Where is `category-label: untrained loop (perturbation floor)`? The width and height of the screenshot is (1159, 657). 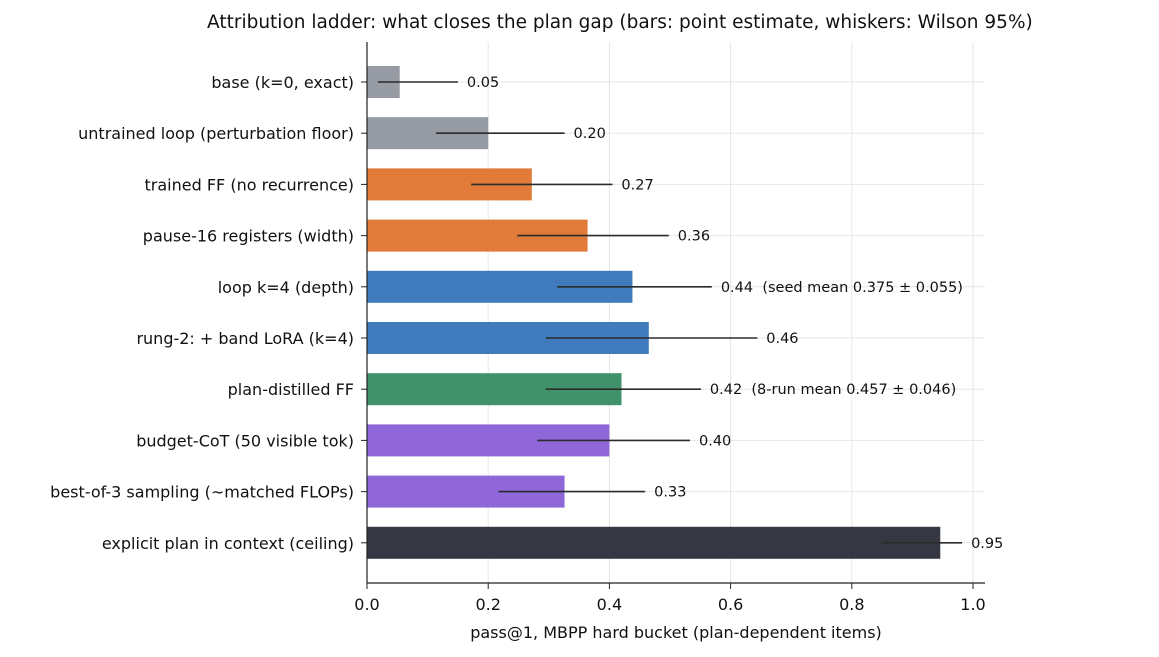
category-label: untrained loop (perturbation floor) is located at coordinates (216, 133).